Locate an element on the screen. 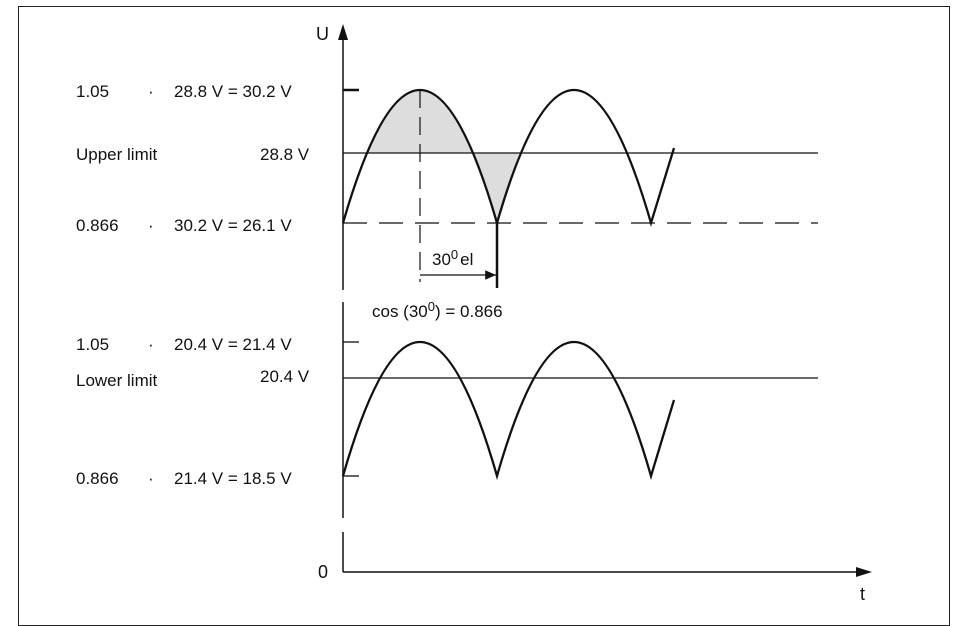 This screenshot has height=626, width=953. upper-peak-label-factor: 1.05 is located at coordinates (92, 91).